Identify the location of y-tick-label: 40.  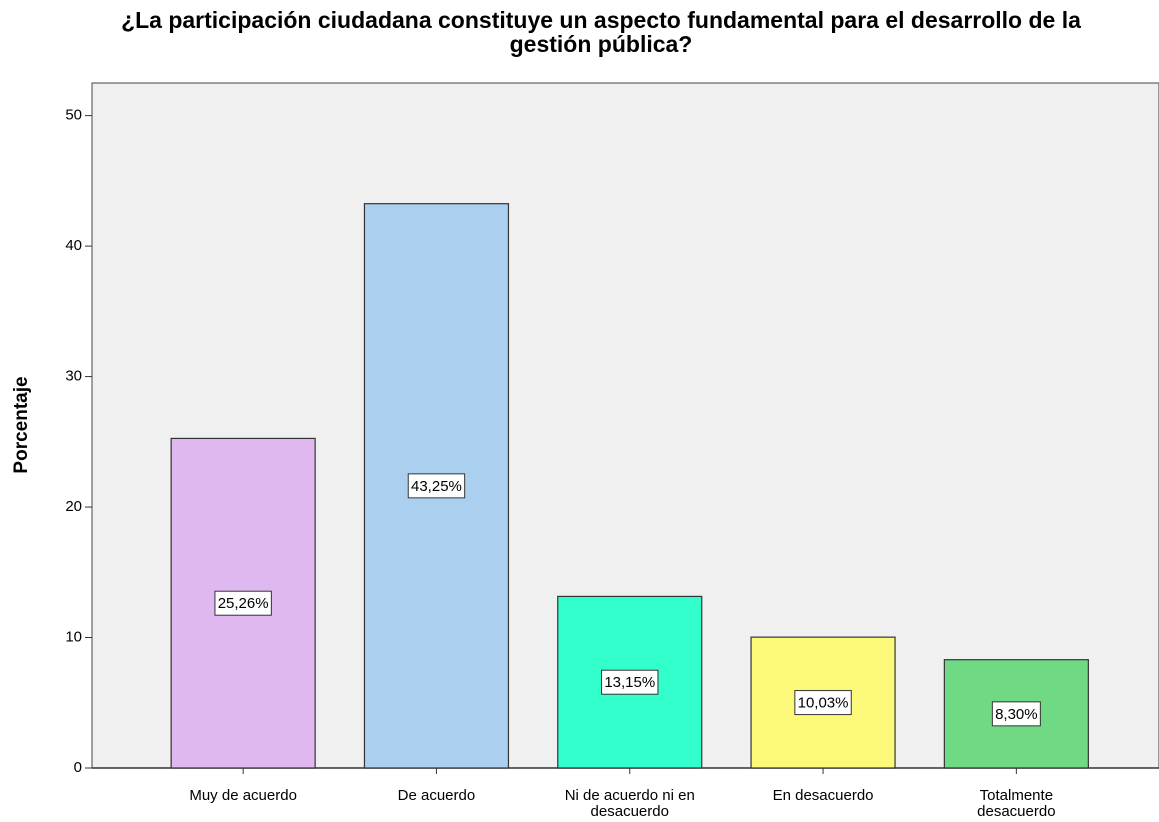
(73, 245).